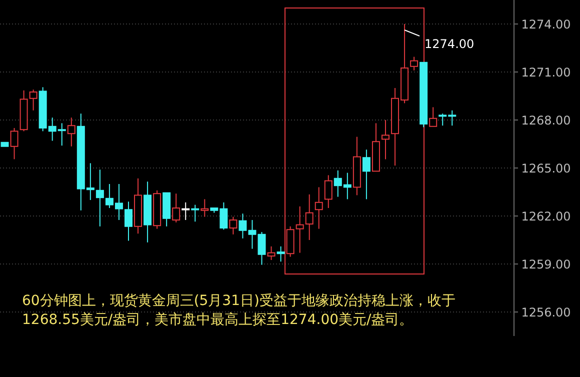 This screenshot has width=580, height=377. What do you see at coordinates (546, 169) in the screenshot?
I see `y-tick-label: 1265.00` at bounding box center [546, 169].